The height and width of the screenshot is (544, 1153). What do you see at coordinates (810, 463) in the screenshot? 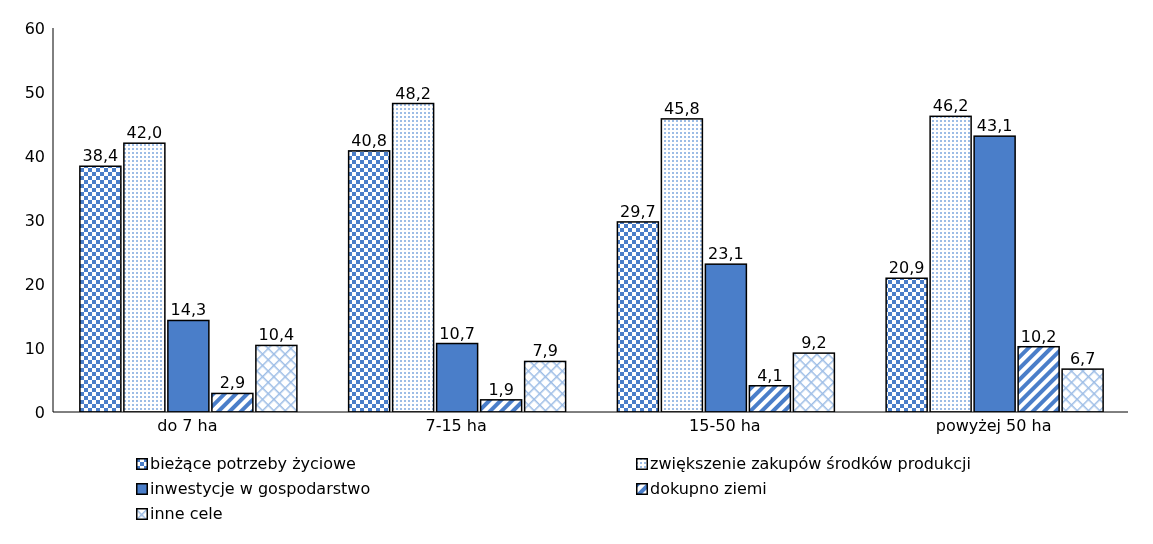
I see `legend-label: zwiększenie zakupów środków produkcji` at bounding box center [810, 463].